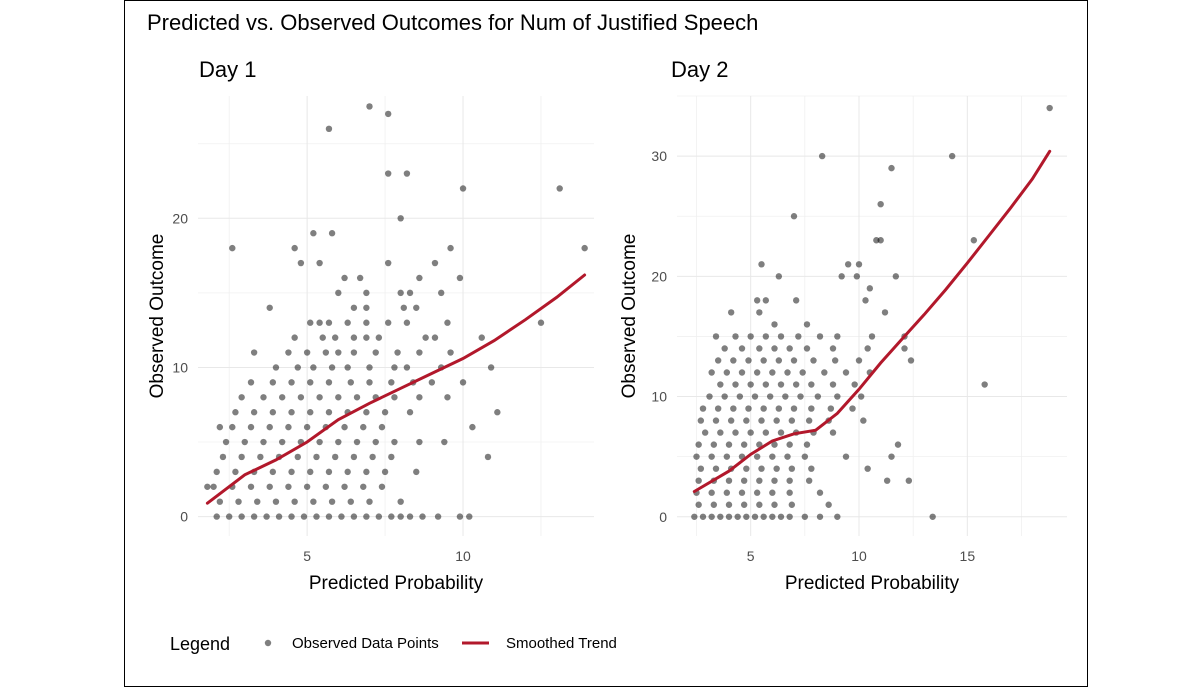 The height and width of the screenshot is (689, 1200). Describe the element at coordinates (699, 69) in the screenshot. I see `panel-title: Day 2` at that location.